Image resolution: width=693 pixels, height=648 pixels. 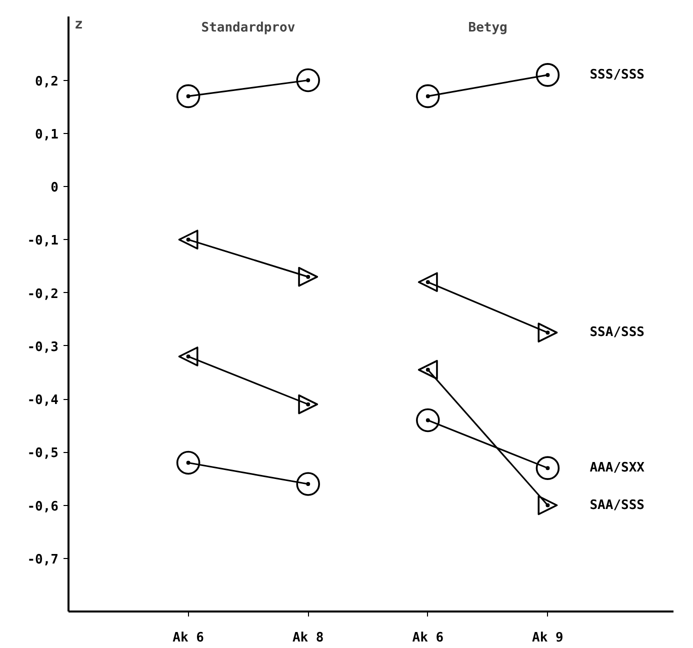 What do you see at coordinates (617, 468) in the screenshot?
I see `text: AAA/SXX` at bounding box center [617, 468].